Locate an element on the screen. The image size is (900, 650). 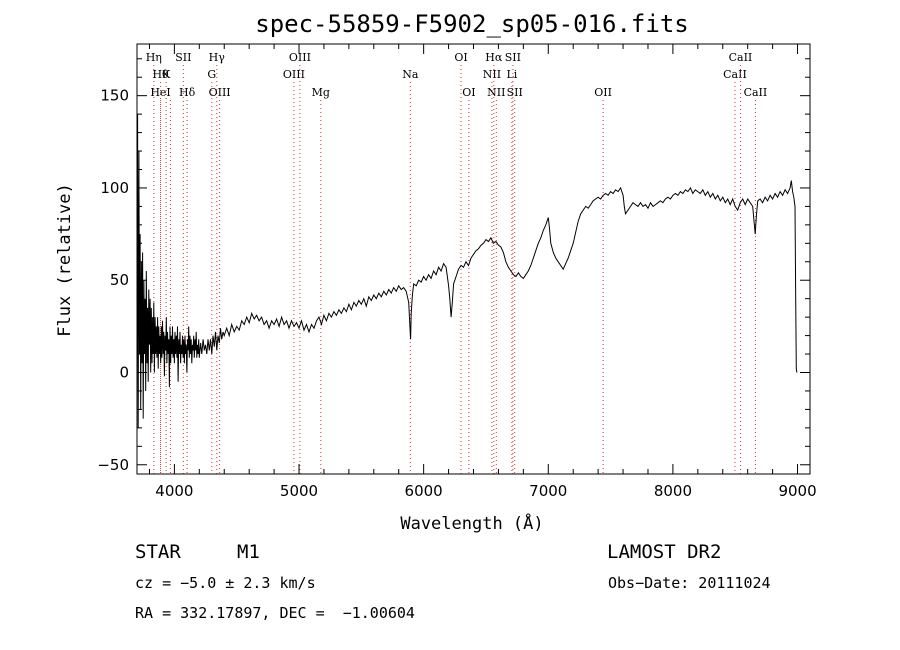
y-tick-label: 150 is located at coordinates (114, 96).